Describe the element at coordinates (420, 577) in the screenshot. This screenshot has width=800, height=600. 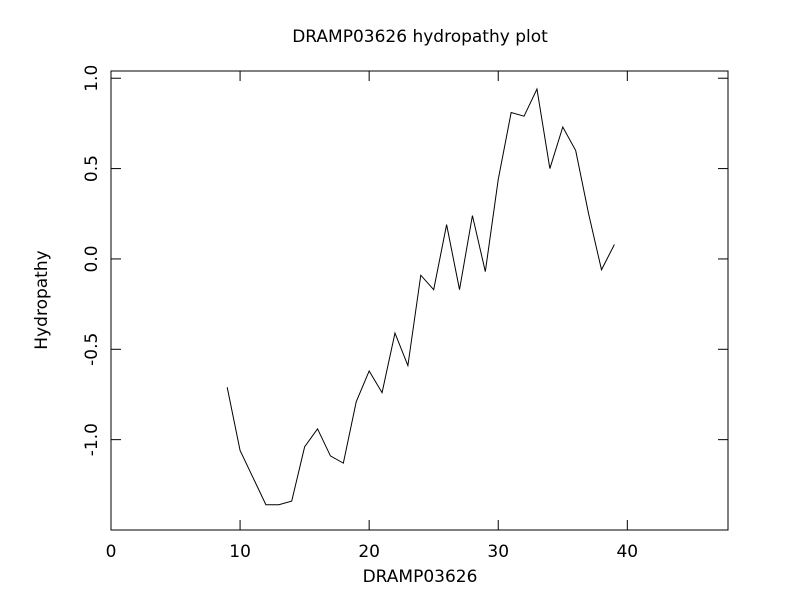
I see `x-axis-label: DRAMP03626` at that location.